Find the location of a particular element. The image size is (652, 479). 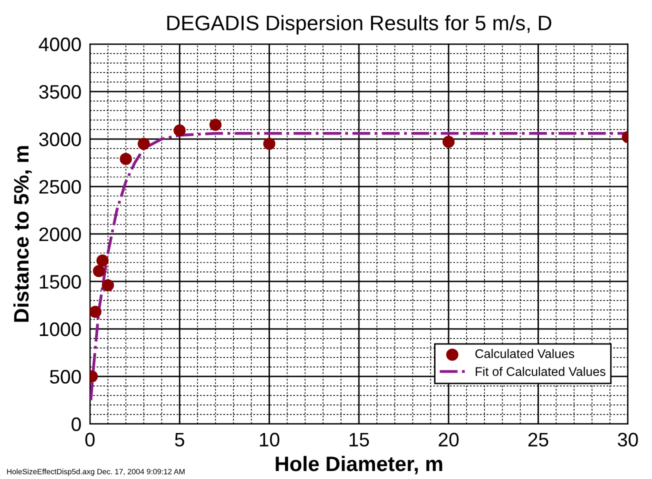

legend-label: Fit of Calculated Values is located at coordinates (541, 371).